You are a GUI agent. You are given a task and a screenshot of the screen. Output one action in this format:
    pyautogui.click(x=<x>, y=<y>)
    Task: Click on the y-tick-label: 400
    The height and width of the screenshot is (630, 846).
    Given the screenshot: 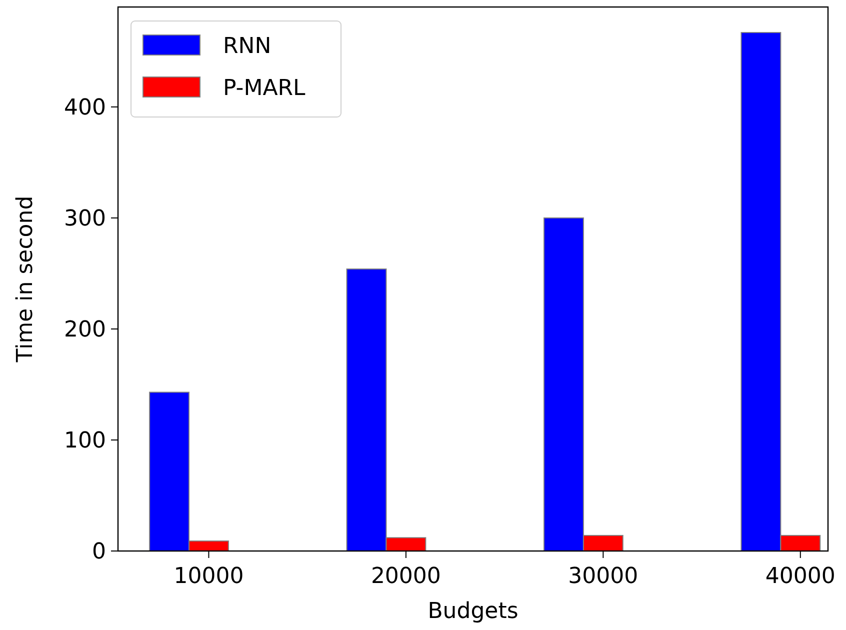 What is the action you would take?
    pyautogui.click(x=85, y=108)
    